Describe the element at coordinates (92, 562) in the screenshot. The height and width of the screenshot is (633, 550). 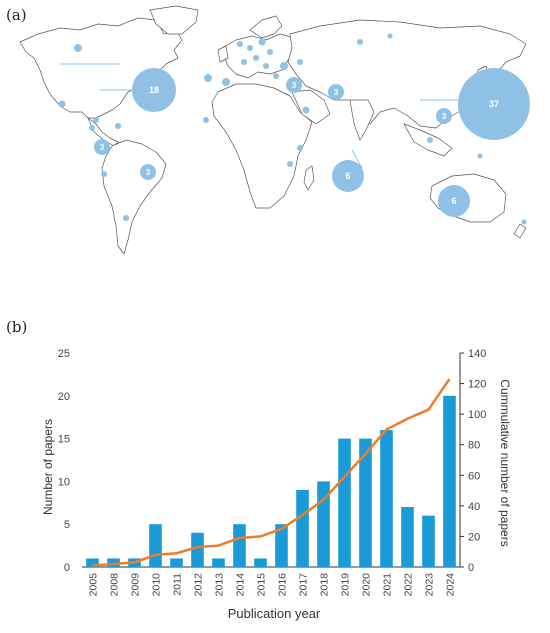
I see `bar-2005` at that location.